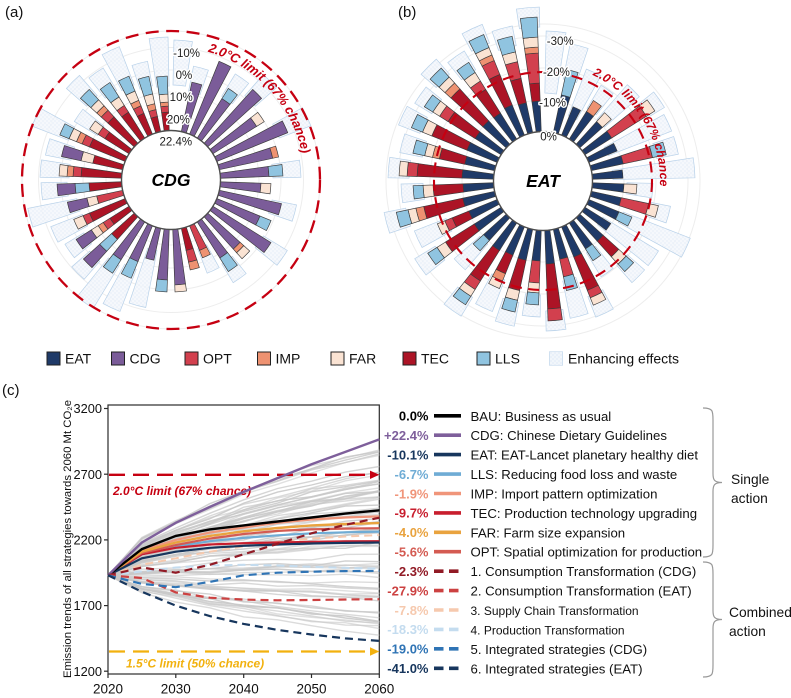  What do you see at coordinates (507, 359) in the screenshot?
I see `svg-text: LLS` at bounding box center [507, 359].